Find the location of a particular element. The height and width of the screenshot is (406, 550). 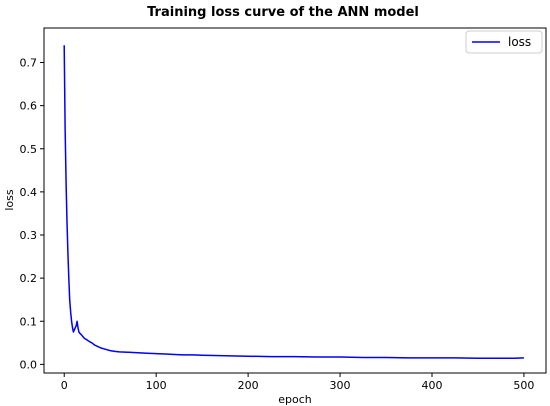

legend-box is located at coordinates (504, 42).